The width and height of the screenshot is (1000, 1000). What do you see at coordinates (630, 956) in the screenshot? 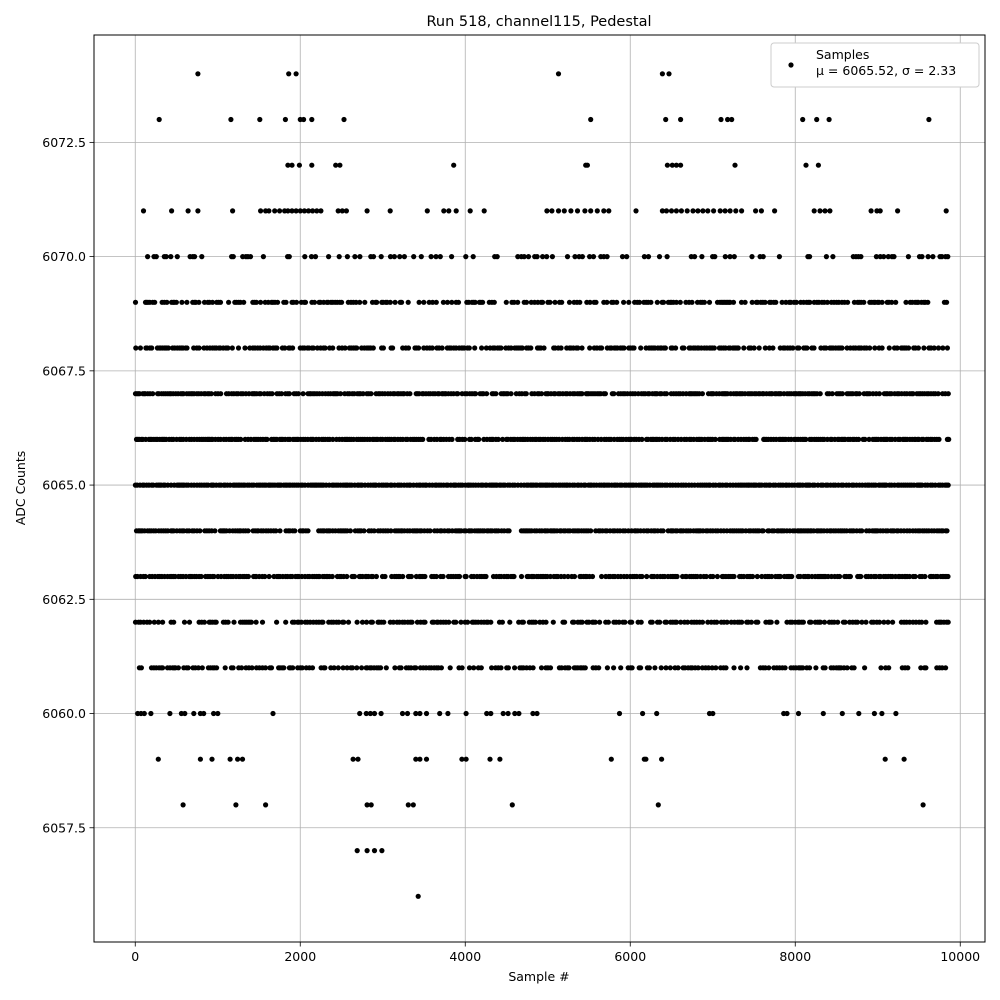
I see `x-tick-label: 6000` at bounding box center [630, 956].